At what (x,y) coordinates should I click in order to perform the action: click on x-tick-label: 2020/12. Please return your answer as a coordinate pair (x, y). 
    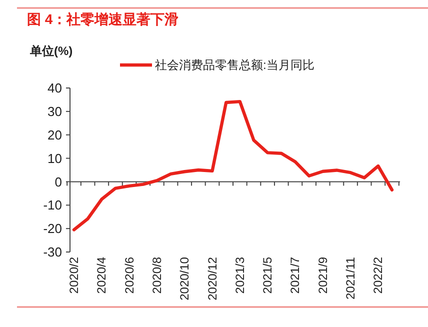
    Looking at the image, I should click on (212, 278).